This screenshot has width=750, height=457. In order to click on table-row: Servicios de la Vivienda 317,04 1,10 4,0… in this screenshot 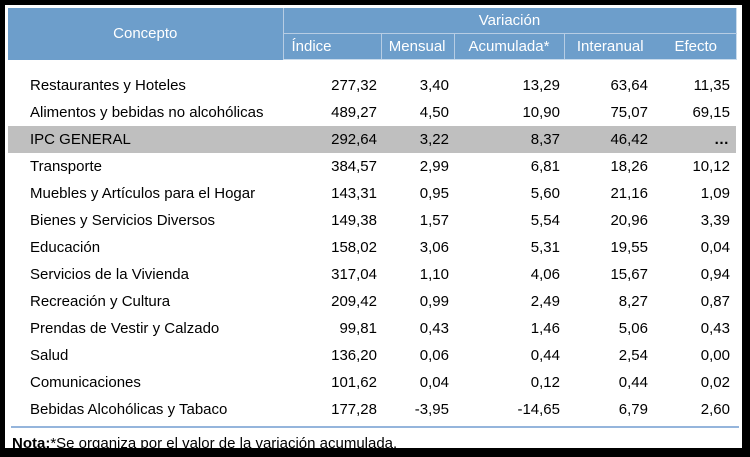, I will do `click(372, 274)`.